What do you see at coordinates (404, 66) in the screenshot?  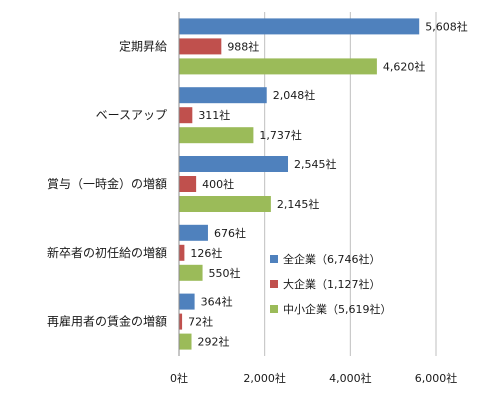 I see `data-label: 4,620社` at bounding box center [404, 66].